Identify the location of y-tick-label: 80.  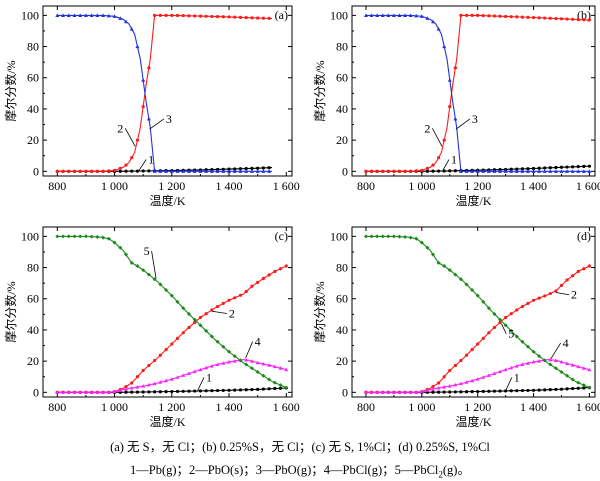
(33, 268).